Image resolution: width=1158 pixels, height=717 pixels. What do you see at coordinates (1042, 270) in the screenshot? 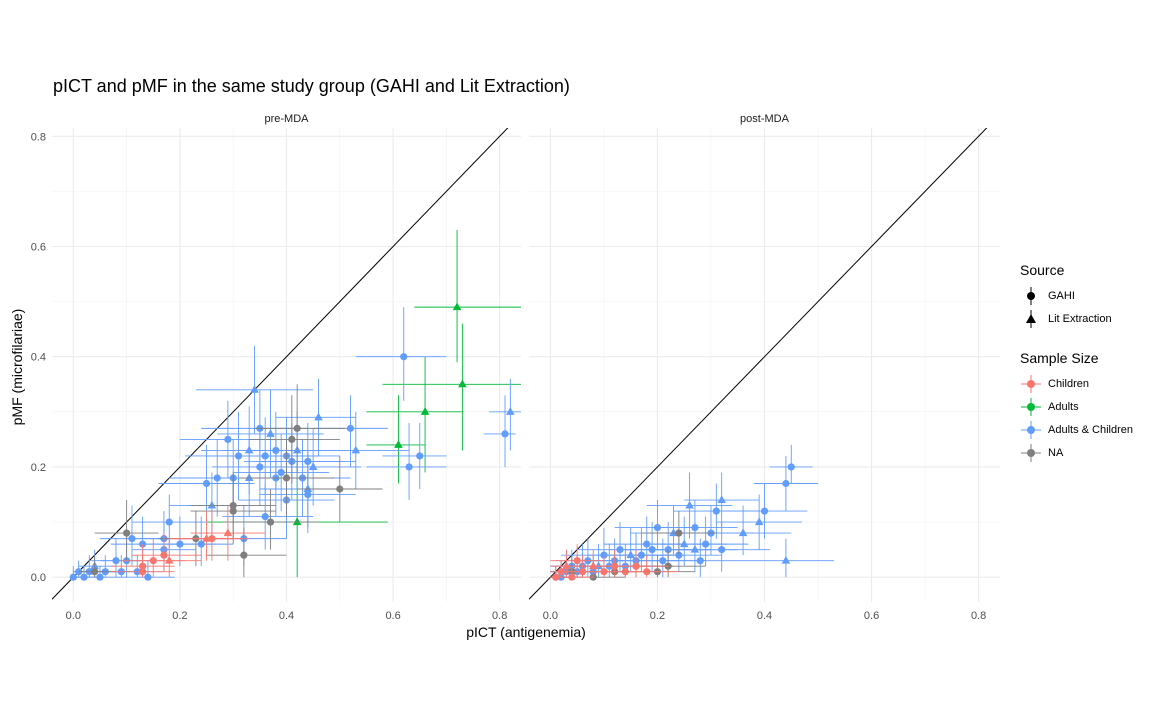
I see `legend-source-title: Source` at bounding box center [1042, 270].